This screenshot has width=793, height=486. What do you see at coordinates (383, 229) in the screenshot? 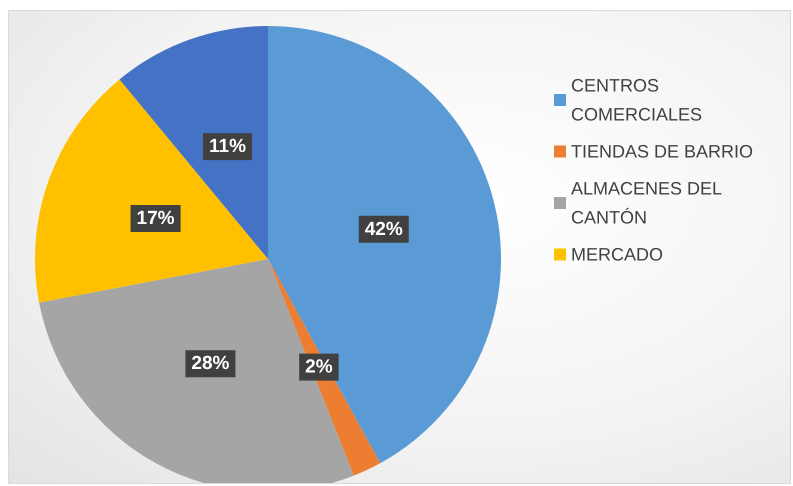
I see `data-label: 42%` at bounding box center [383, 229].